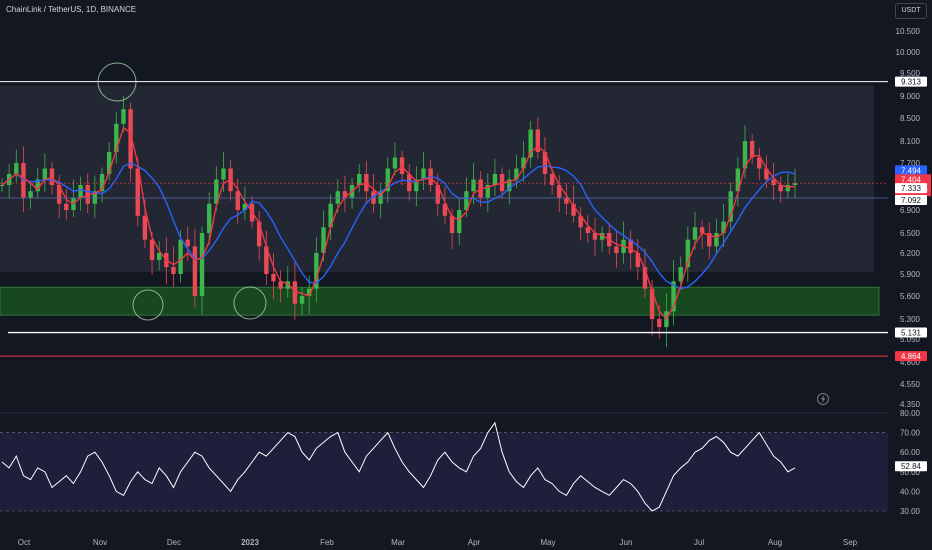 This screenshot has width=932, height=550. I want to click on price-tick-label: 4.350, so click(910, 404).